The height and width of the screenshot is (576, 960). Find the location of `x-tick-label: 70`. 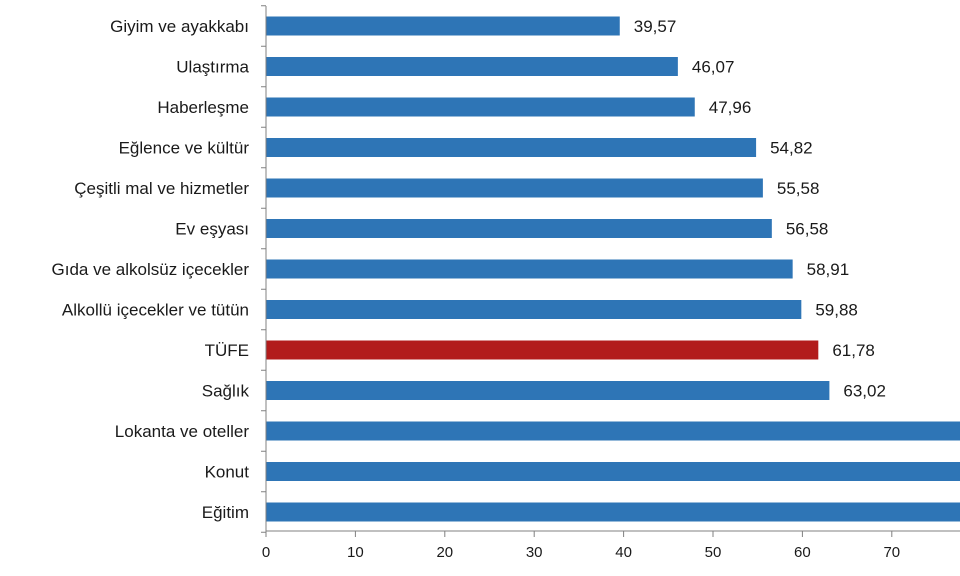

x-tick-label: 70 is located at coordinates (891, 552).